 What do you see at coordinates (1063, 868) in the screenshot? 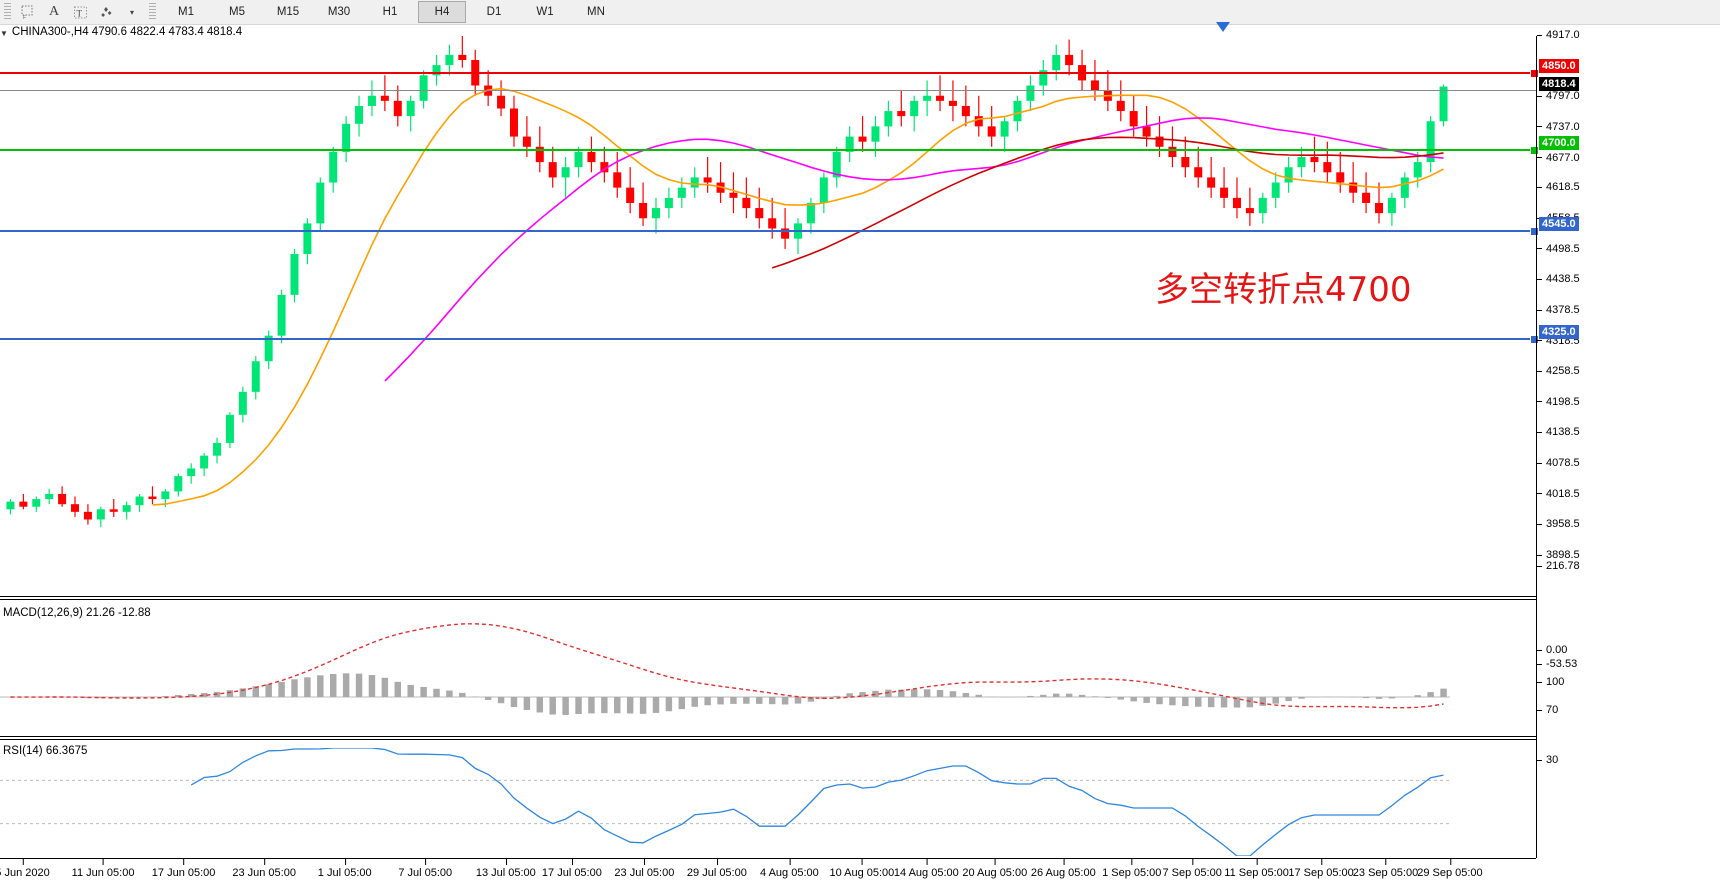
I see `time-tick-14: 26 Aug 05:00` at bounding box center [1063, 868].